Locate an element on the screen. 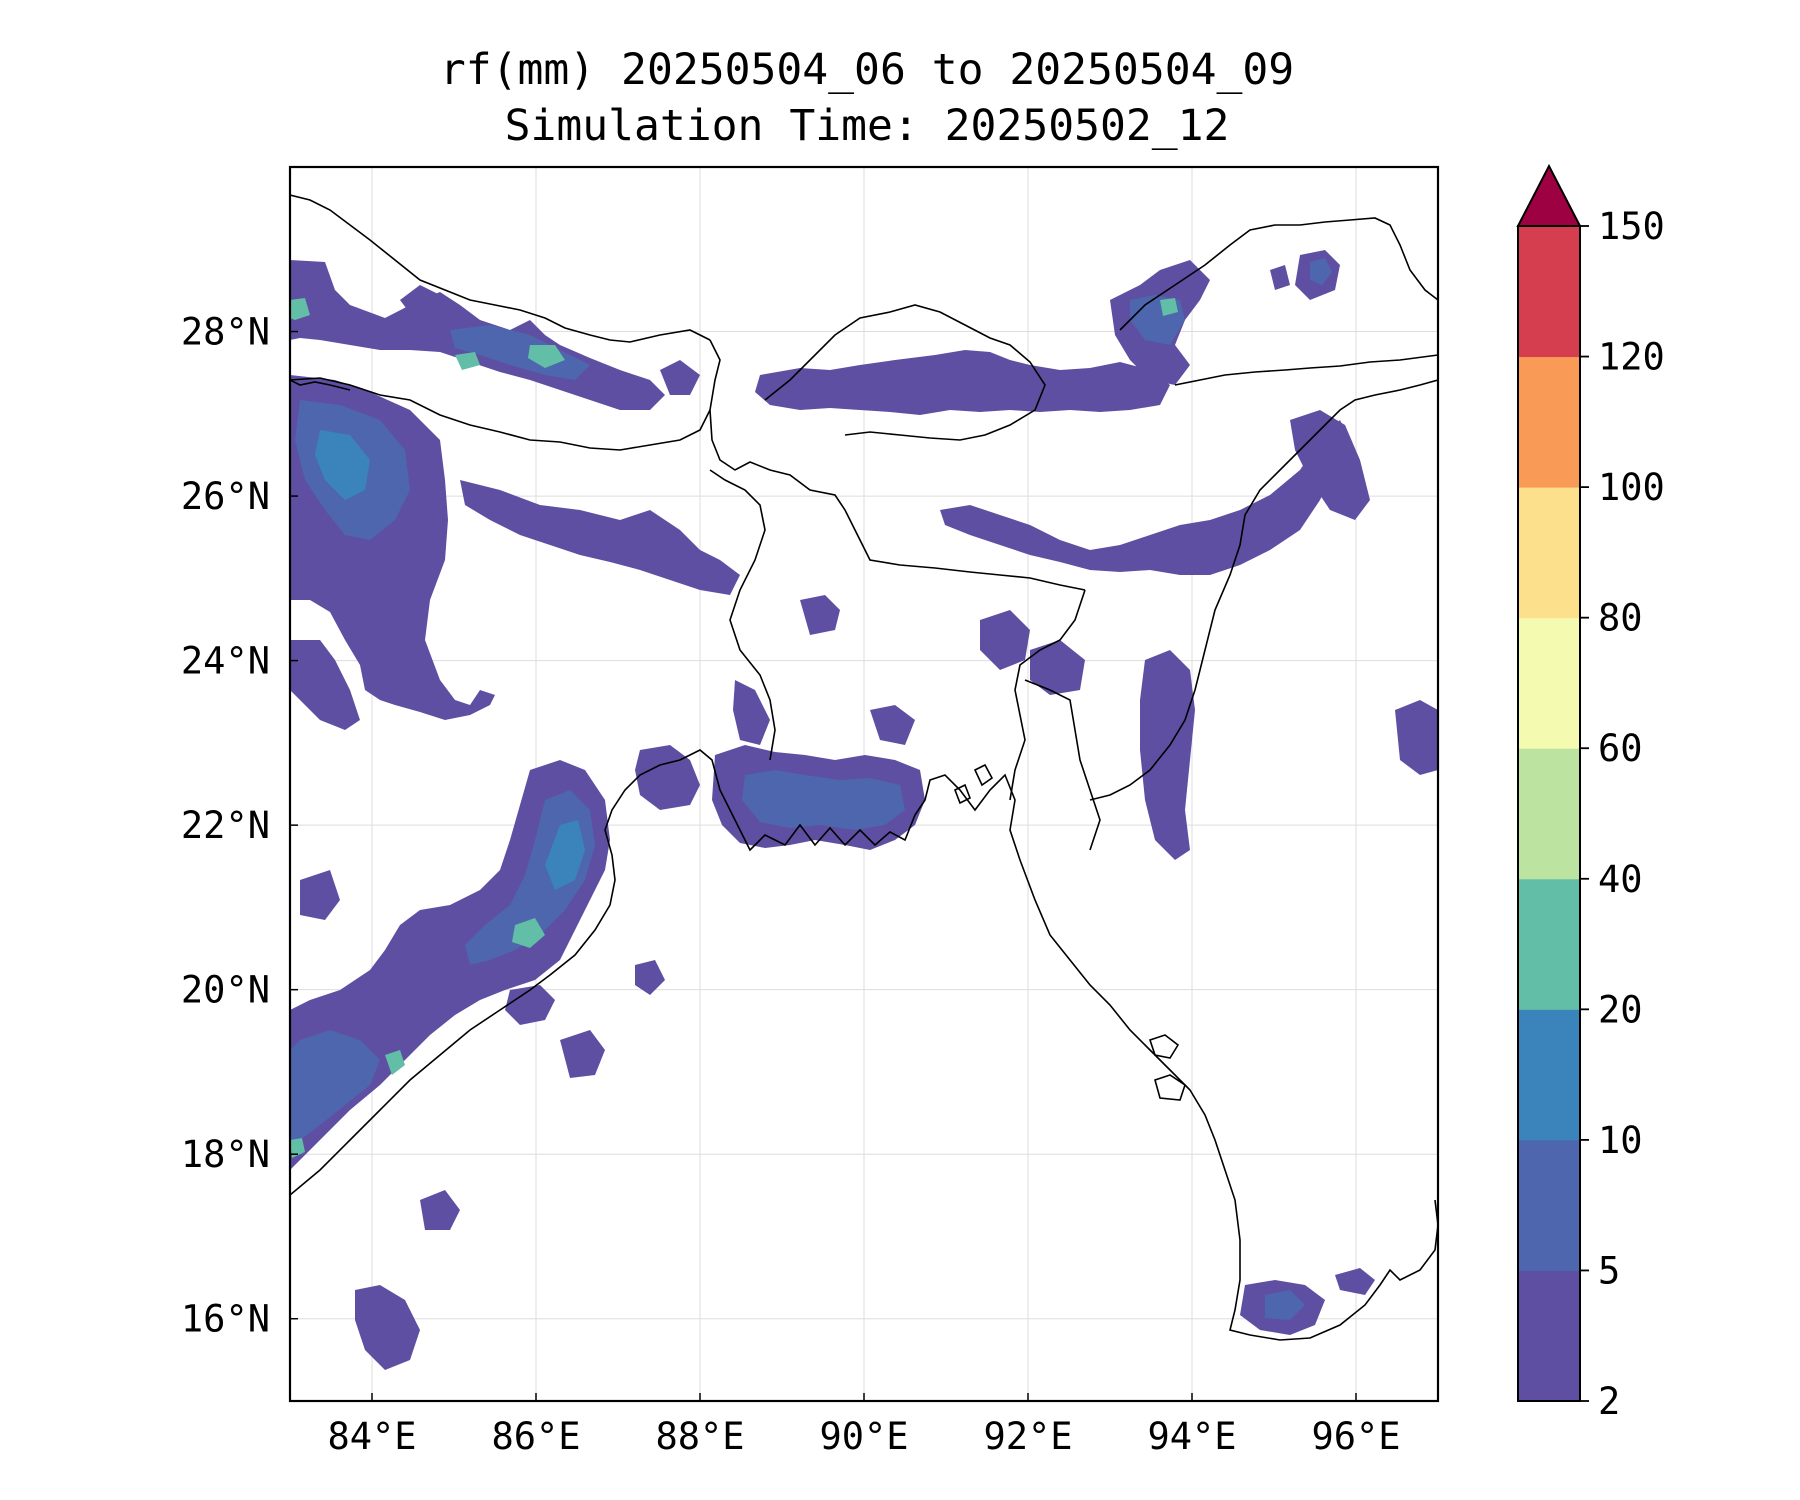  rain-core-coast-south is located at coordinates (335, 1085).